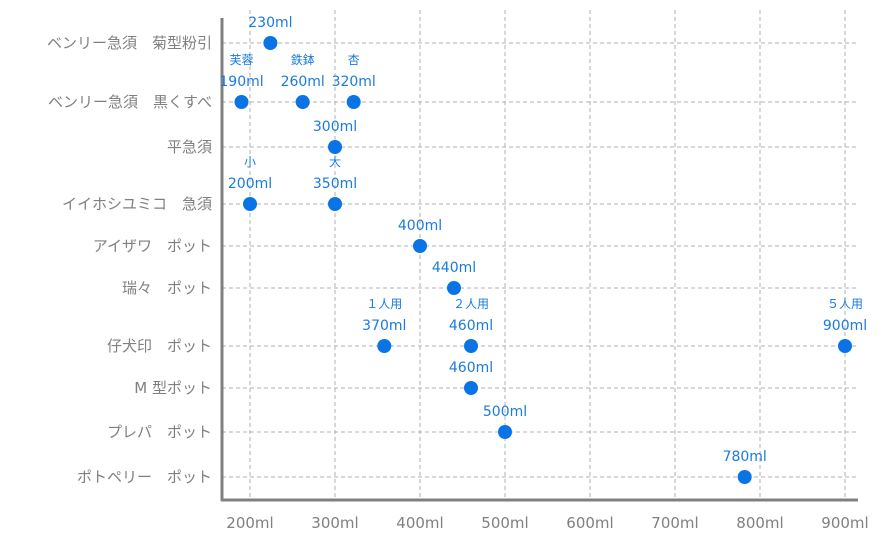 The height and width of the screenshot is (536, 880). What do you see at coordinates (173, 388) in the screenshot?
I see `y-category-label: M 型ポット` at bounding box center [173, 388].